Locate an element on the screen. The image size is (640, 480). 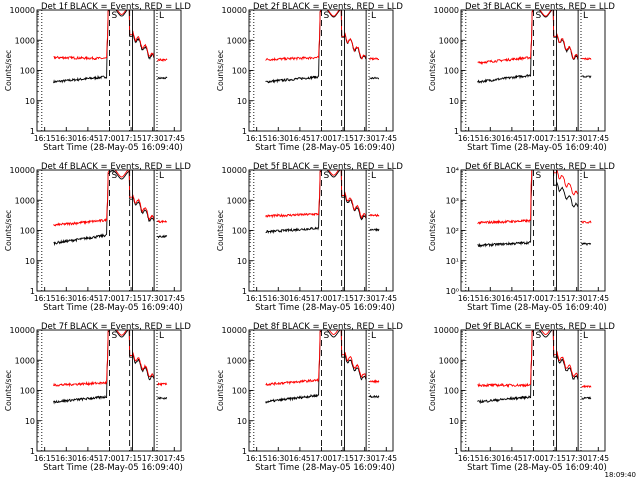
y-tick-label: 10000 is located at coordinates (234, 170).